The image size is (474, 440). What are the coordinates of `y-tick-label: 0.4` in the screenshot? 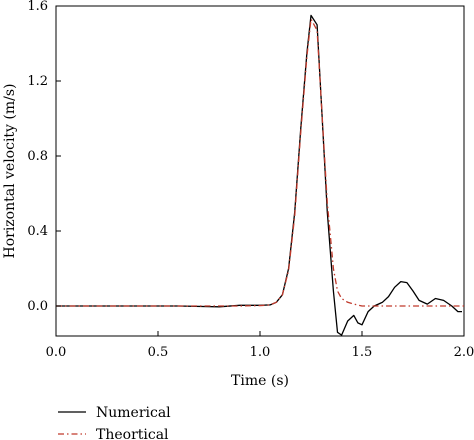 It's located at (37, 231).